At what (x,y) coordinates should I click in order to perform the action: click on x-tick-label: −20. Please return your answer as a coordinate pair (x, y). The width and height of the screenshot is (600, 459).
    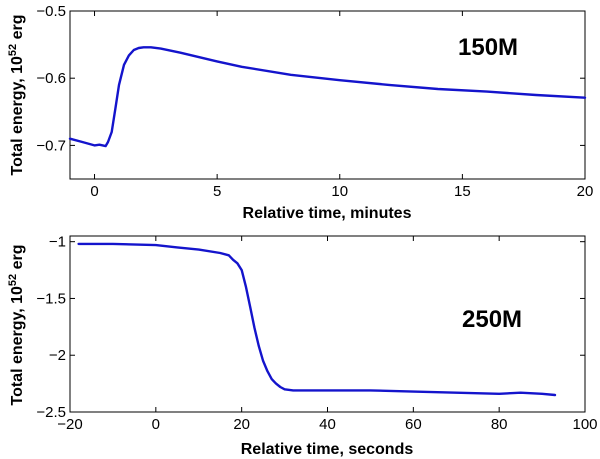
    Looking at the image, I should click on (69, 424).